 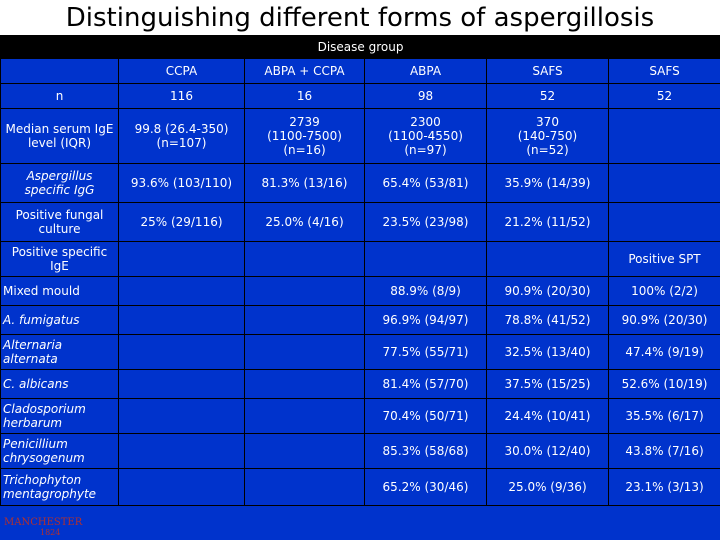 I want to click on table-cell: 35.9% (14/39), so click(x=547, y=183).